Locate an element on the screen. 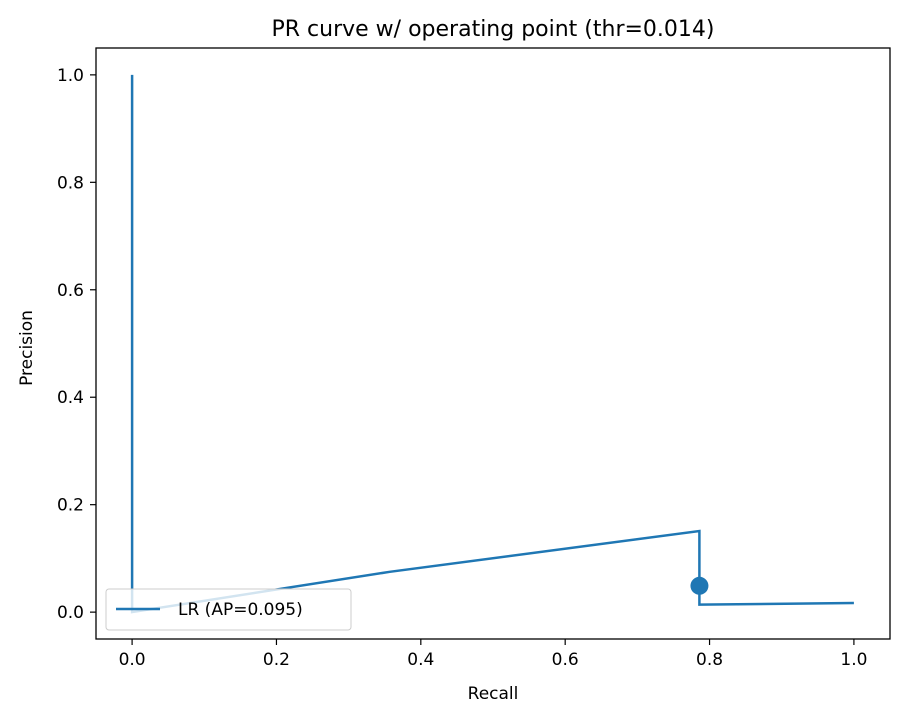  x-tick-label: 0.4 is located at coordinates (420, 660).